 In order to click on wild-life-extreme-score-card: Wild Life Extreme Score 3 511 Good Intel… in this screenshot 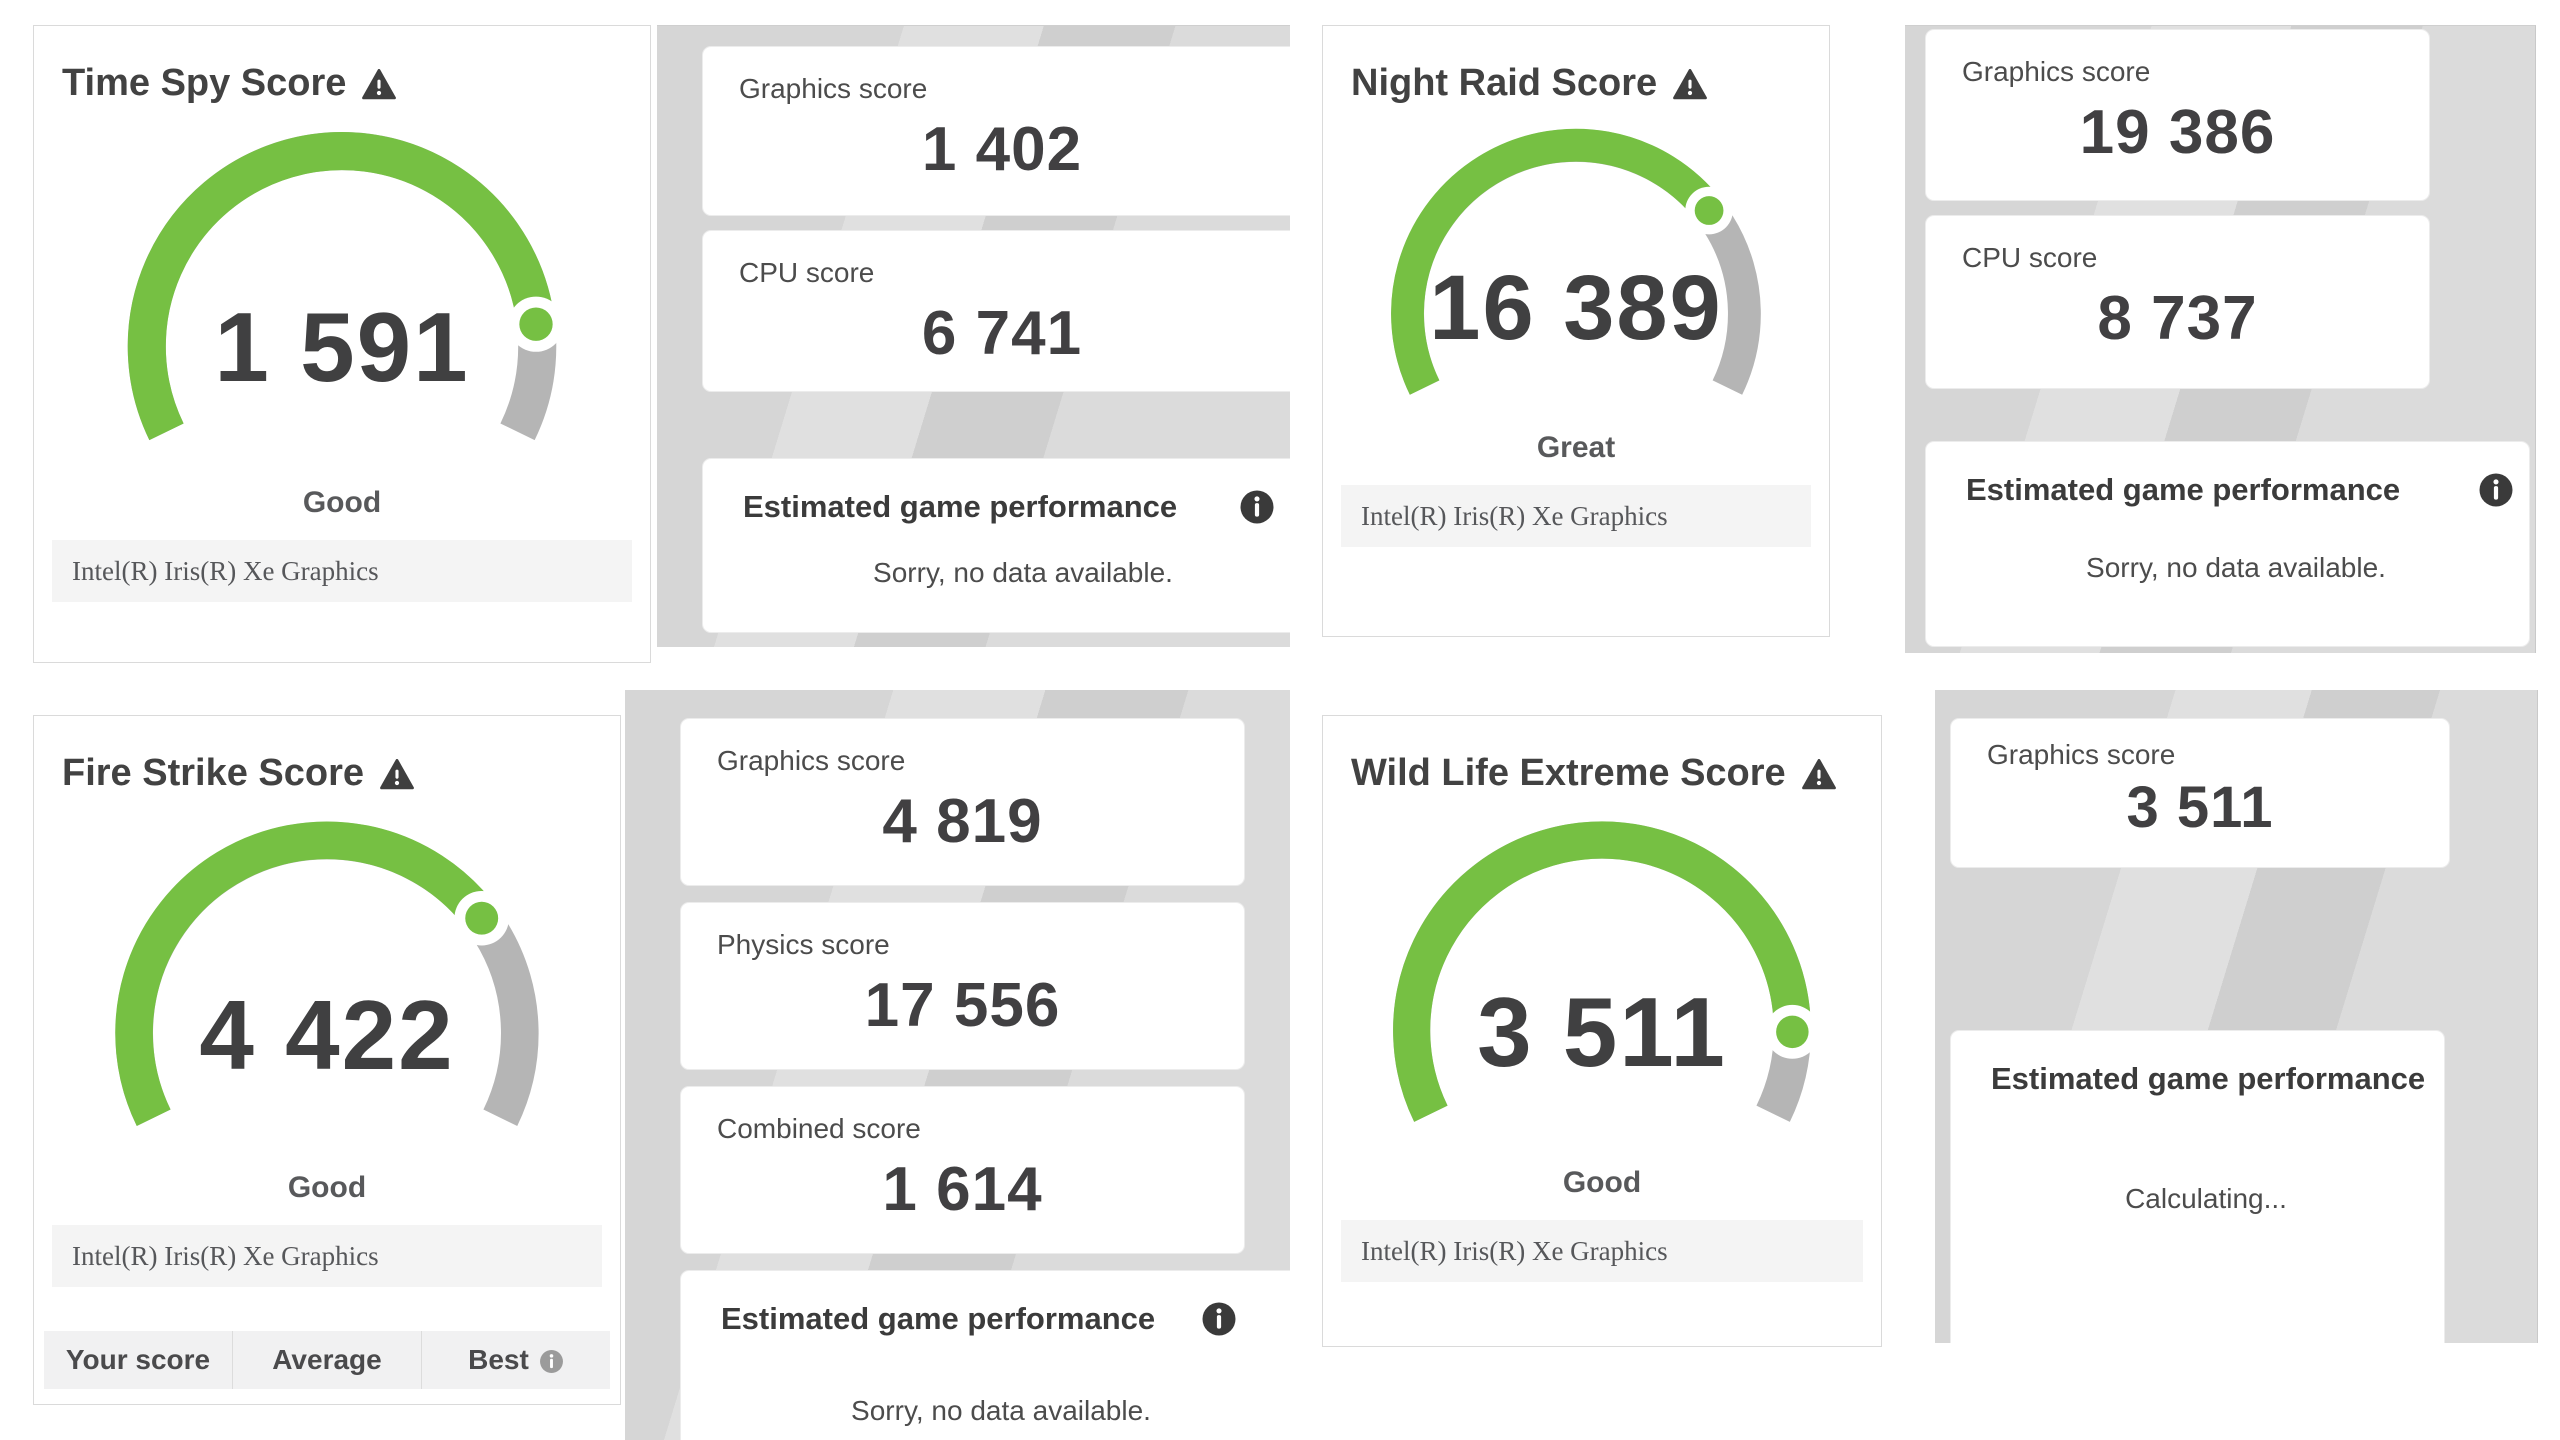, I will do `click(1602, 1031)`.